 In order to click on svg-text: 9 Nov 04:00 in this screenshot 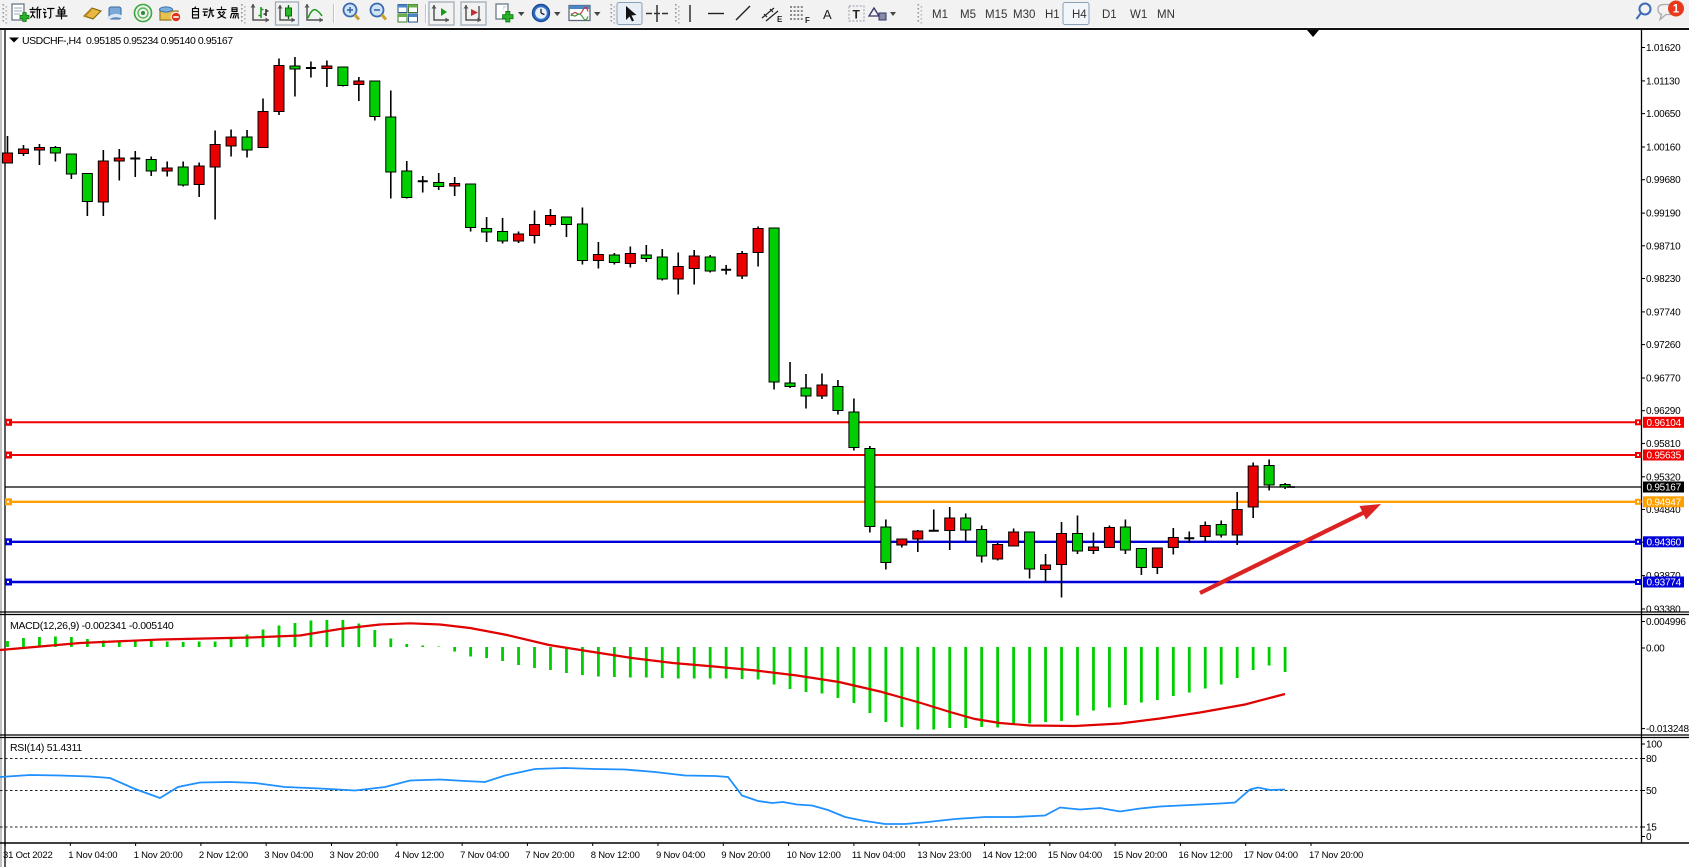, I will do `click(680, 855)`.